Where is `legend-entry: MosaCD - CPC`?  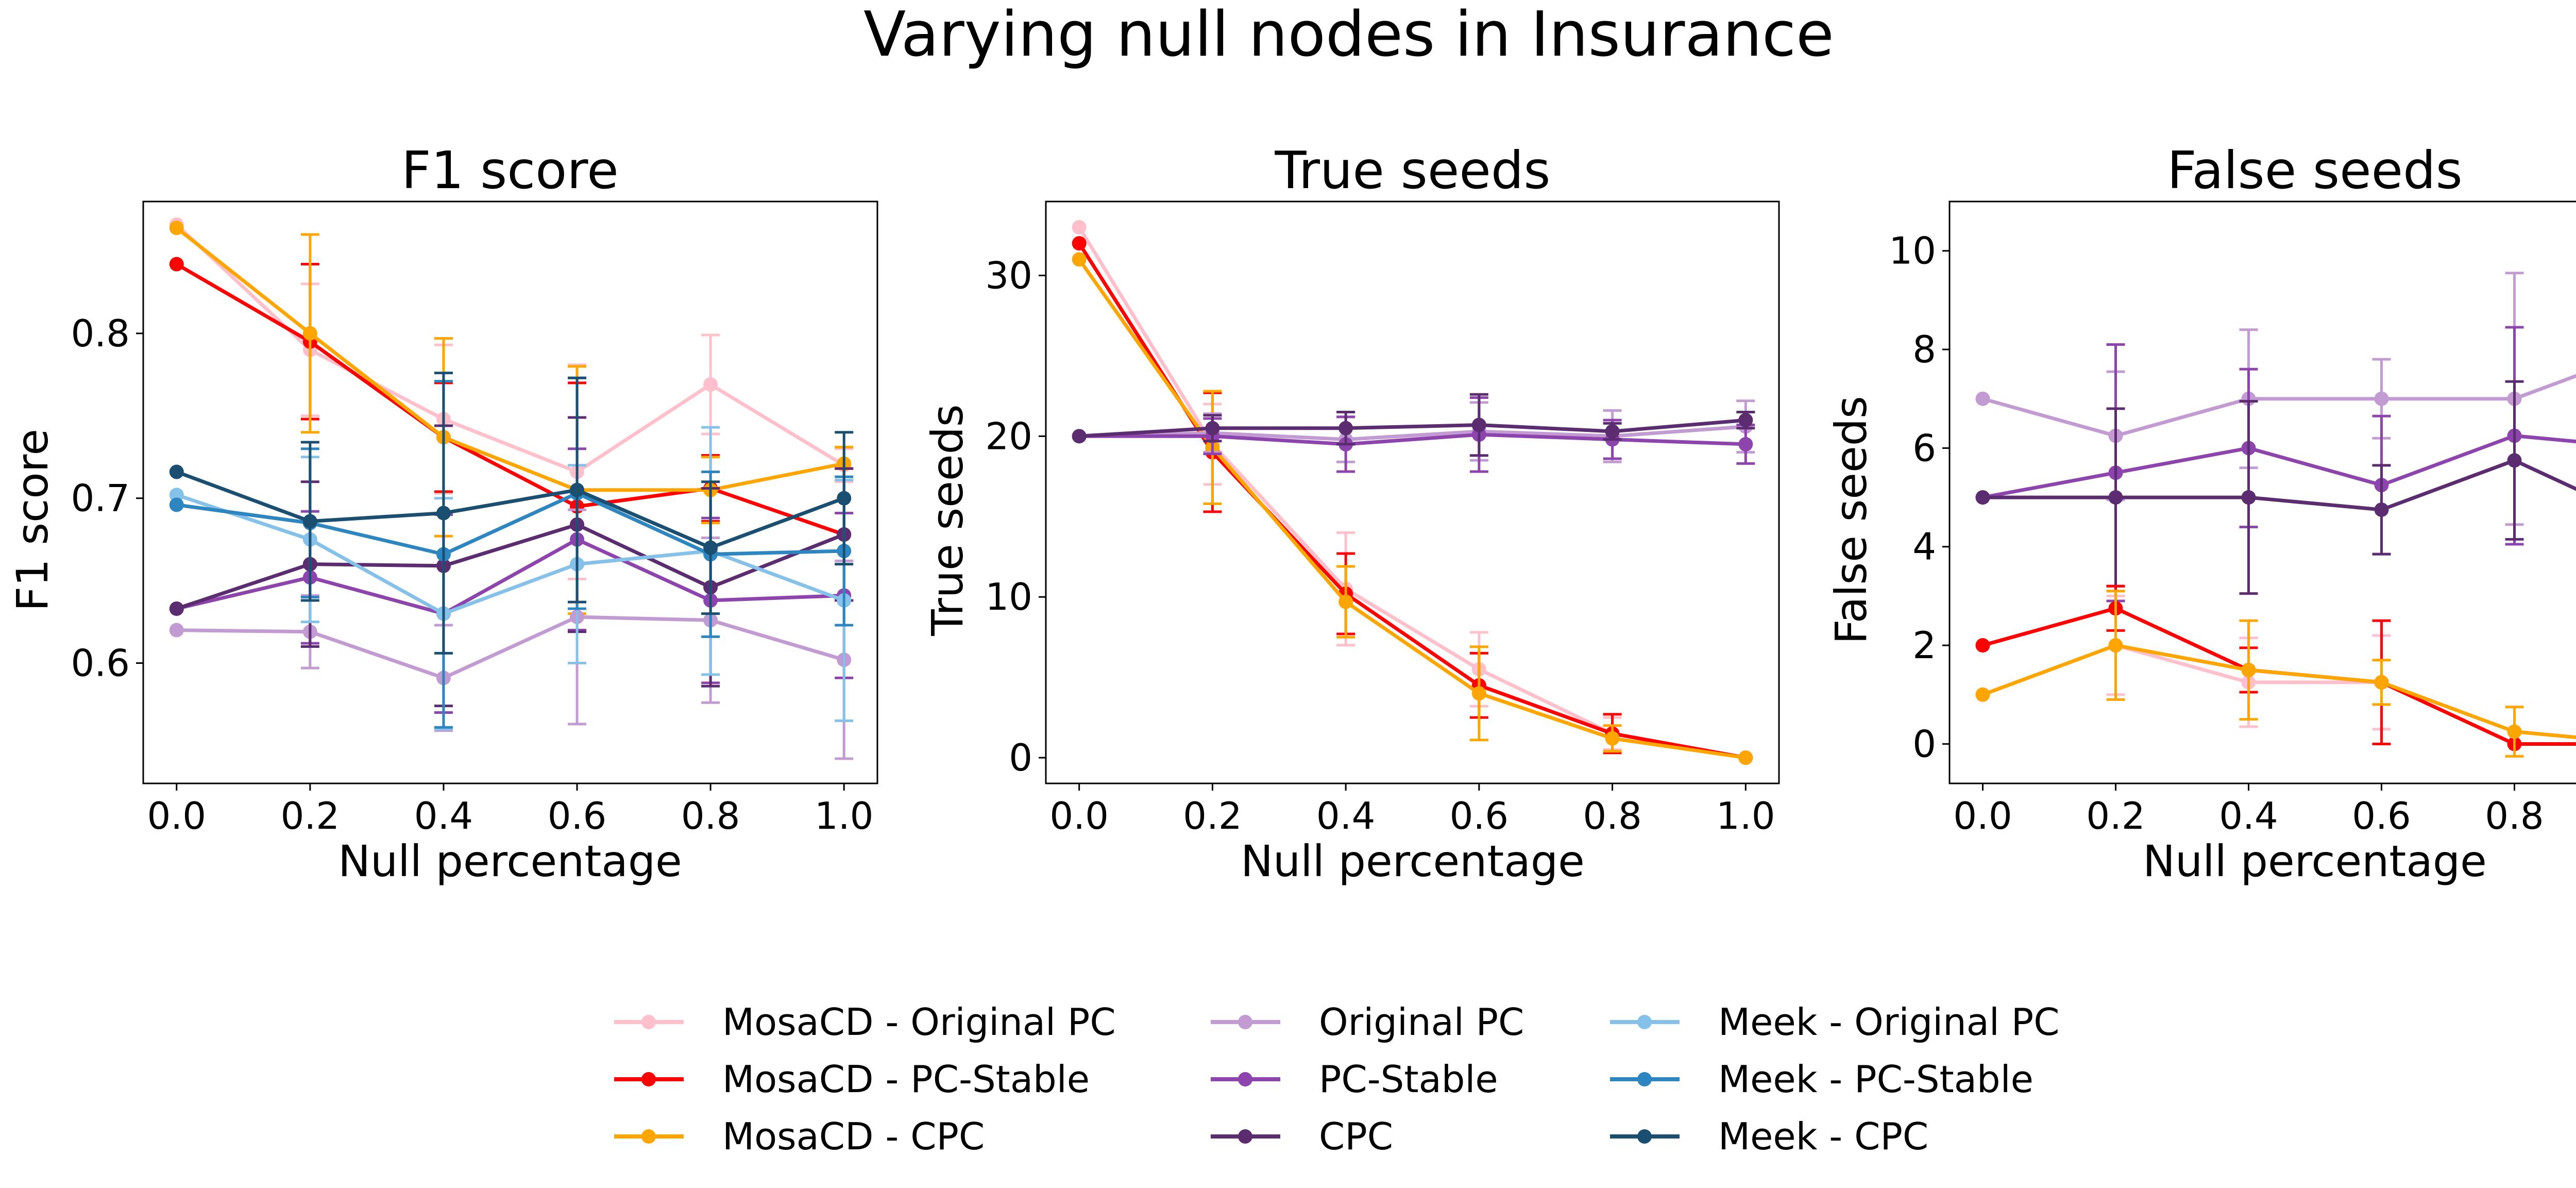
legend-entry: MosaCD - CPC is located at coordinates (799, 1136).